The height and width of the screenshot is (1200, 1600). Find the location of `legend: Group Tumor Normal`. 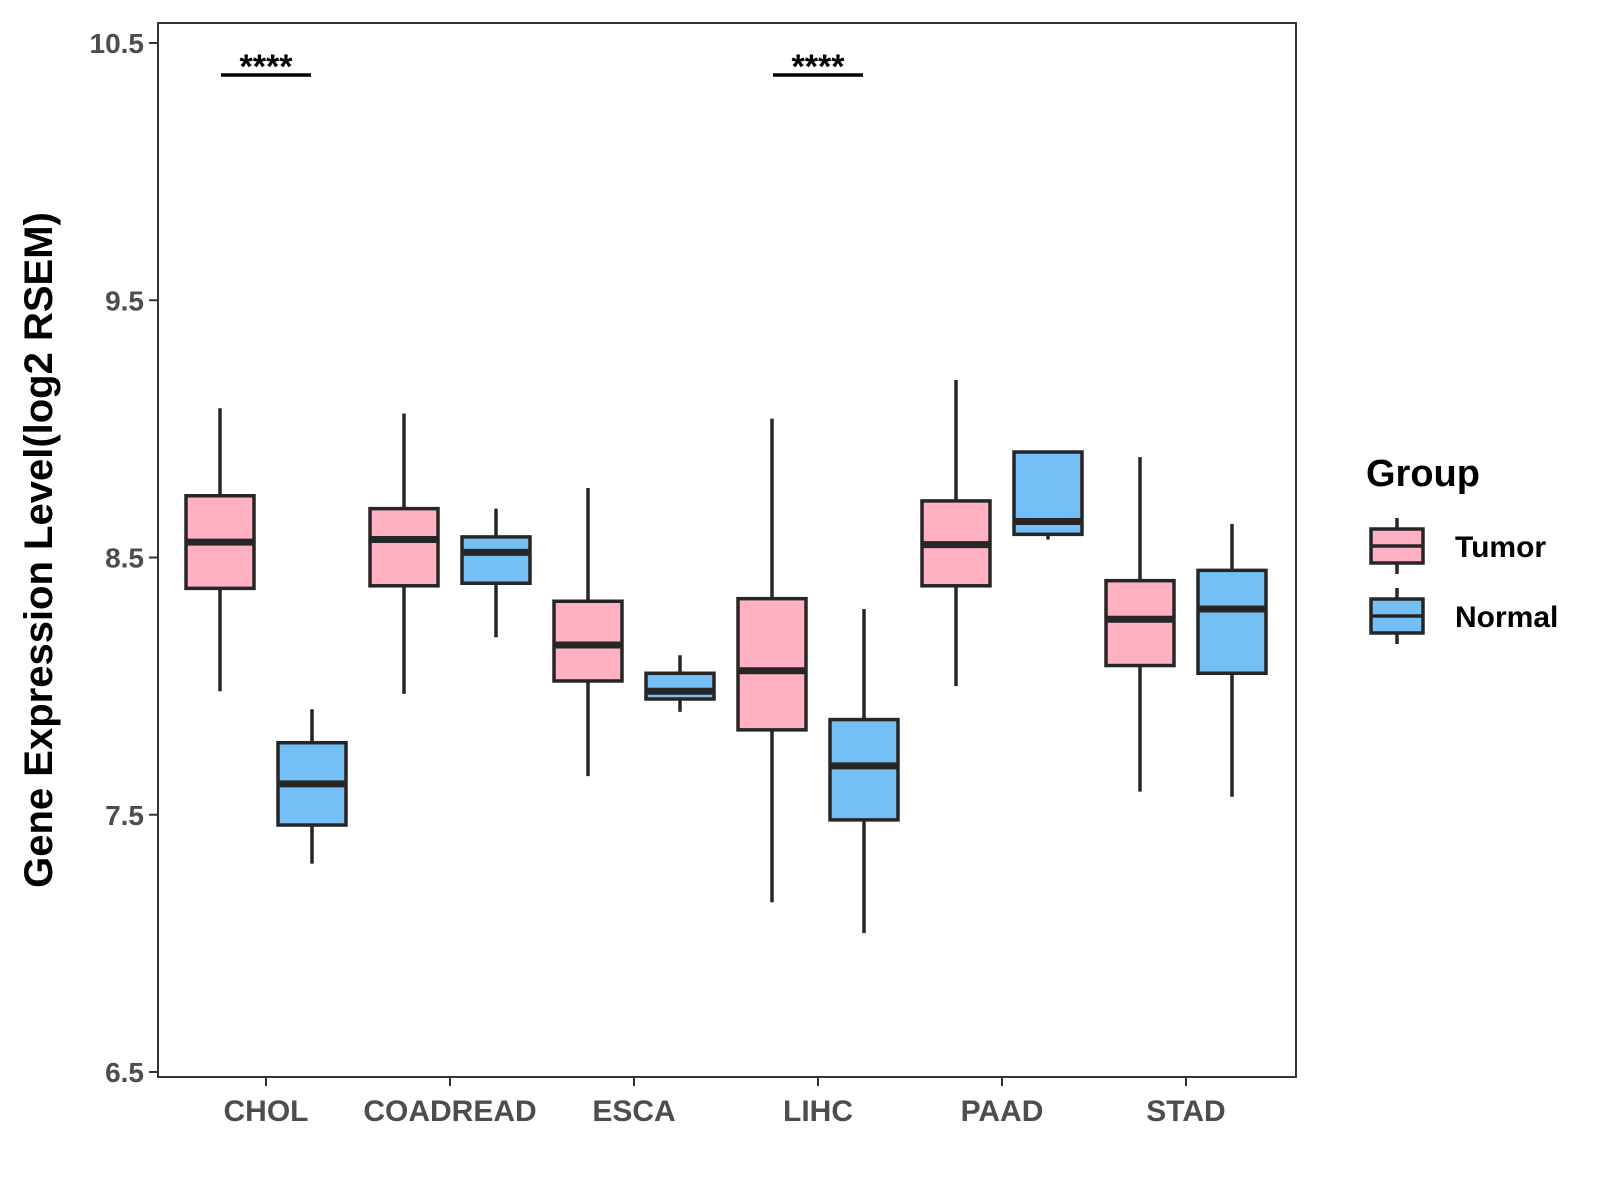

legend: Group Tumor Normal is located at coordinates (1462, 548).